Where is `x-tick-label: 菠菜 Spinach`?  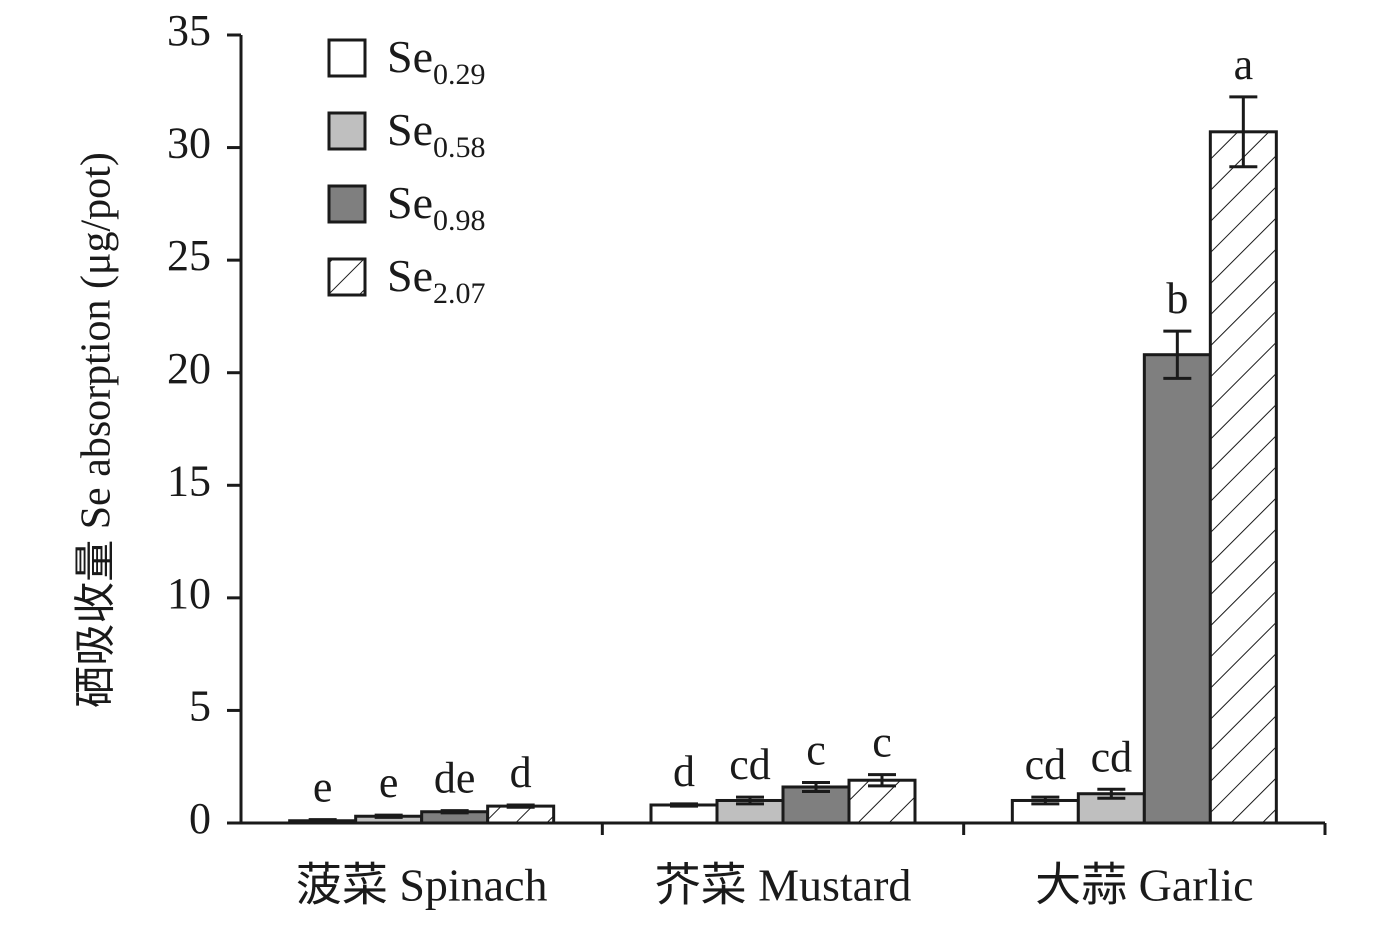 x-tick-label: 菠菜 Spinach is located at coordinates (422, 885).